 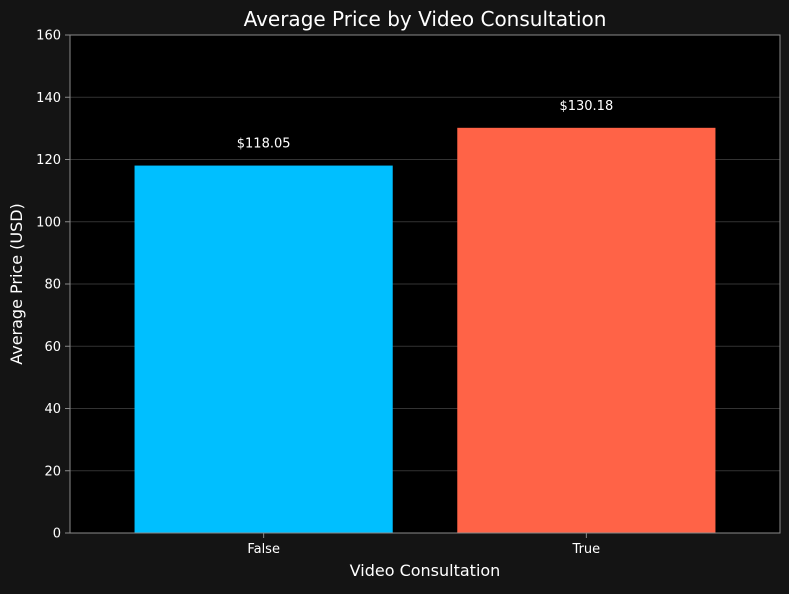 What do you see at coordinates (425, 570) in the screenshot?
I see `x-axis-label: Video Consultation` at bounding box center [425, 570].